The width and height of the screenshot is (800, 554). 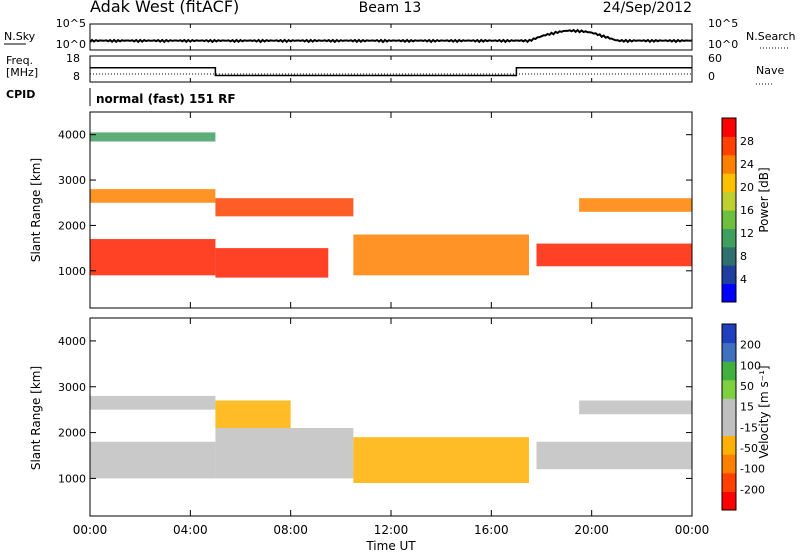 I want to click on x-tick-label: 04:00, so click(x=190, y=530).